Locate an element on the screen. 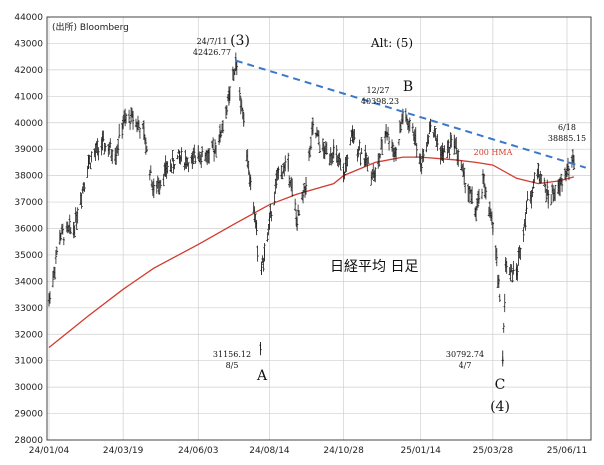 This screenshot has width=604, height=465. y-tick-label: 34000 is located at coordinates (28, 282).